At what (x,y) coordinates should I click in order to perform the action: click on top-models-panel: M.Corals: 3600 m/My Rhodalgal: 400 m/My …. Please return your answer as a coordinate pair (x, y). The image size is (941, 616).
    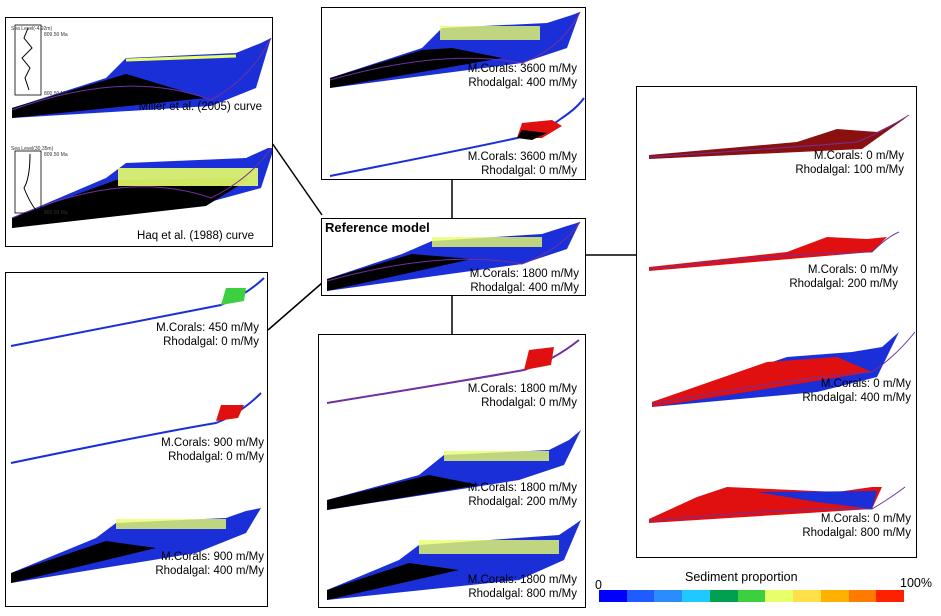
    Looking at the image, I should click on (453, 93).